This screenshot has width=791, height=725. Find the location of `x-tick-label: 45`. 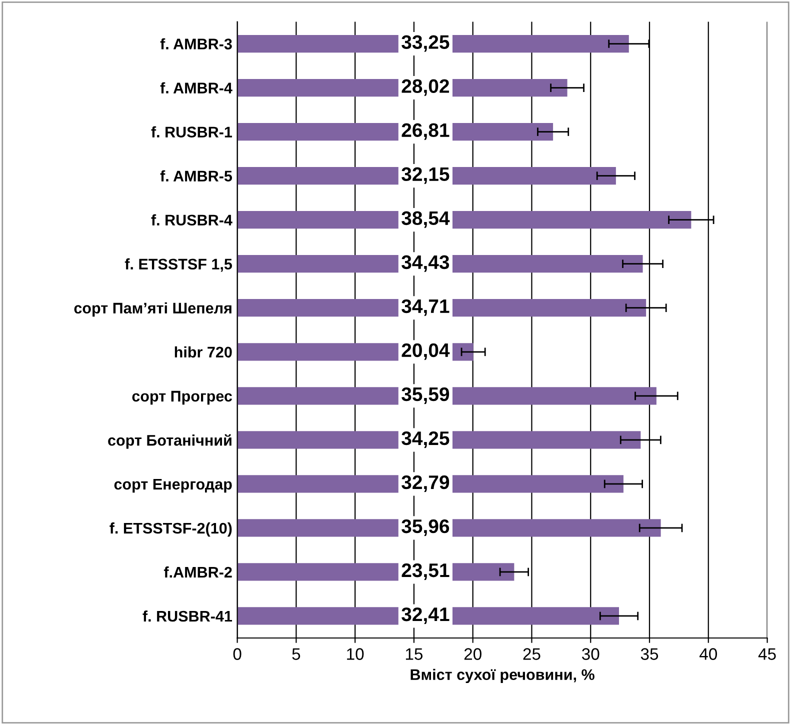

x-tick-label: 45 is located at coordinates (767, 654).